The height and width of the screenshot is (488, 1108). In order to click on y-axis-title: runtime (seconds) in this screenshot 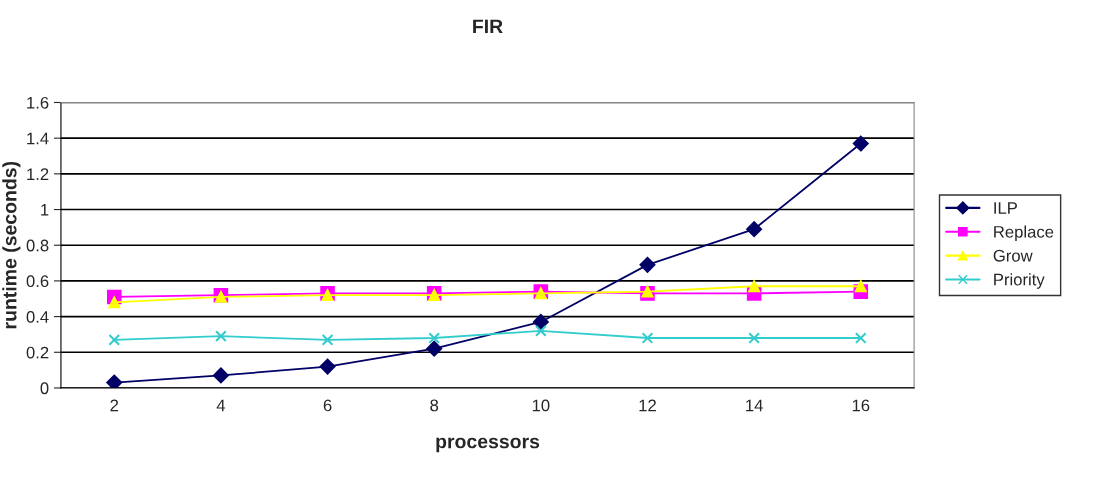, I will do `click(11, 245)`.